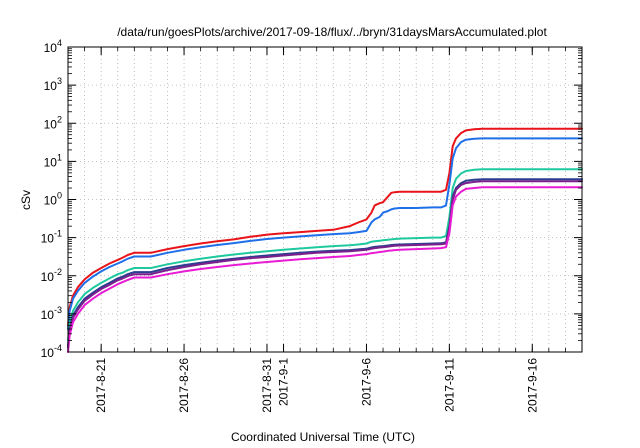  I want to click on x-tick-label: 2017-9-6, so click(366, 382).